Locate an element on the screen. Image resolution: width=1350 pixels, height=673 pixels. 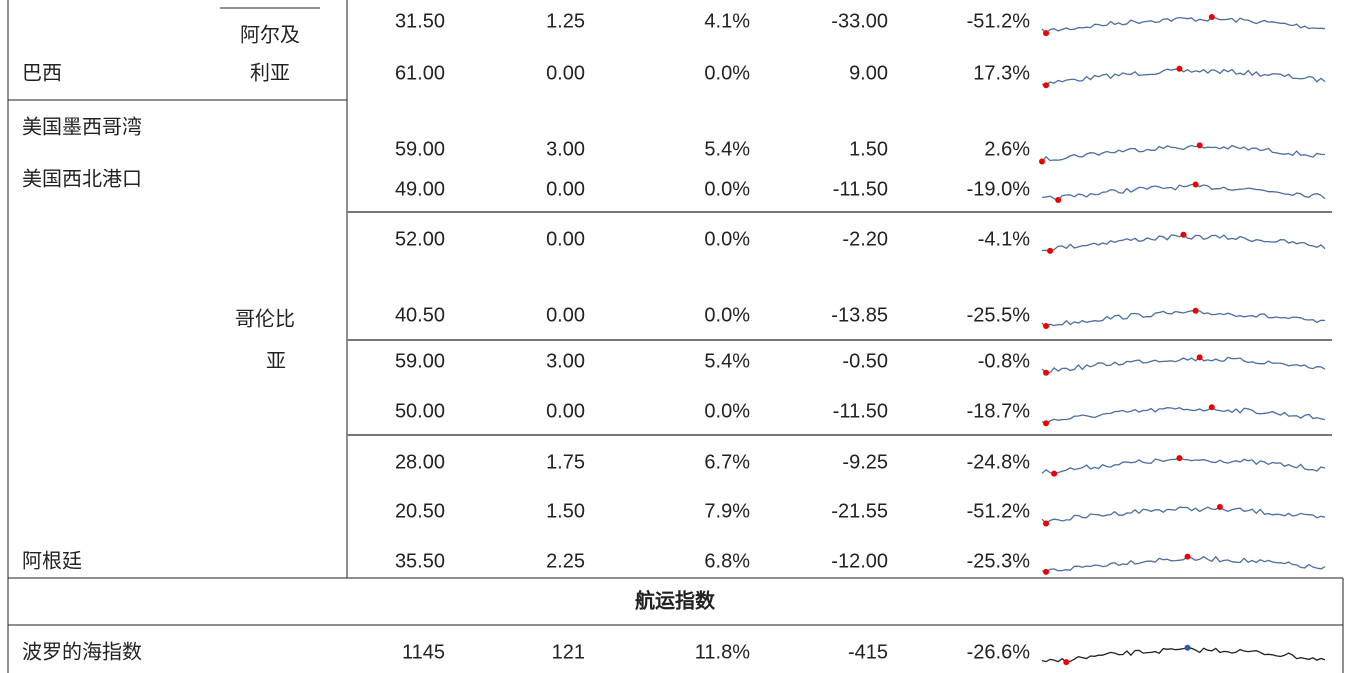
cell: 9.00 is located at coordinates (868, 73).